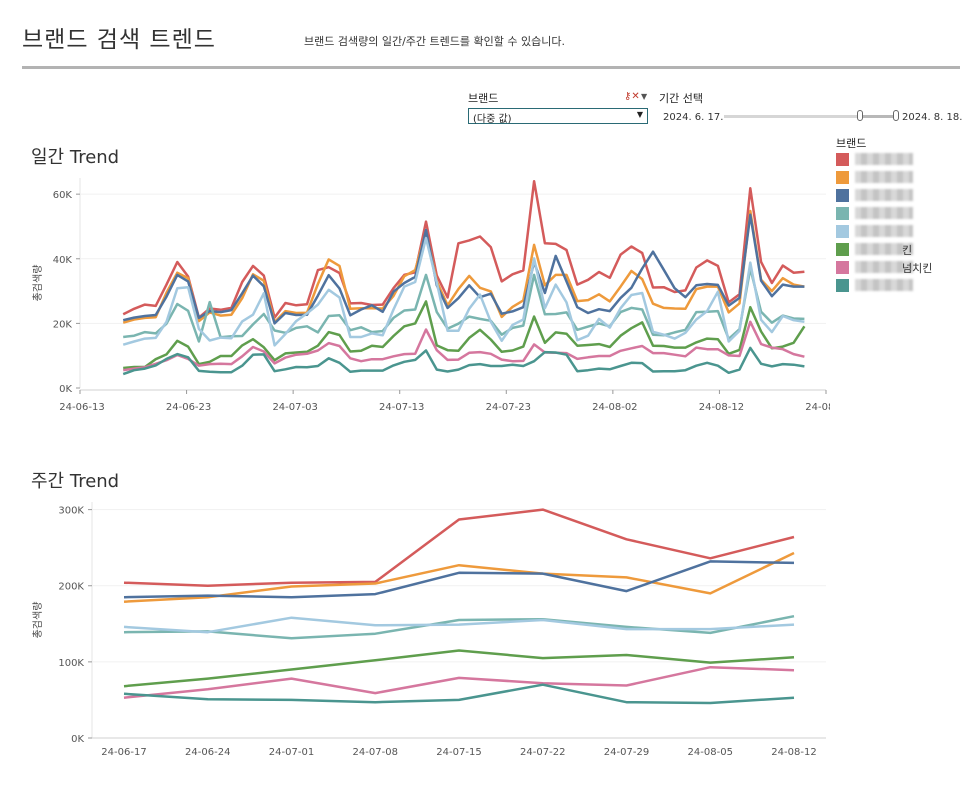 The image size is (963, 792). I want to click on x-tick-label: 24-07-13, so click(401, 407).